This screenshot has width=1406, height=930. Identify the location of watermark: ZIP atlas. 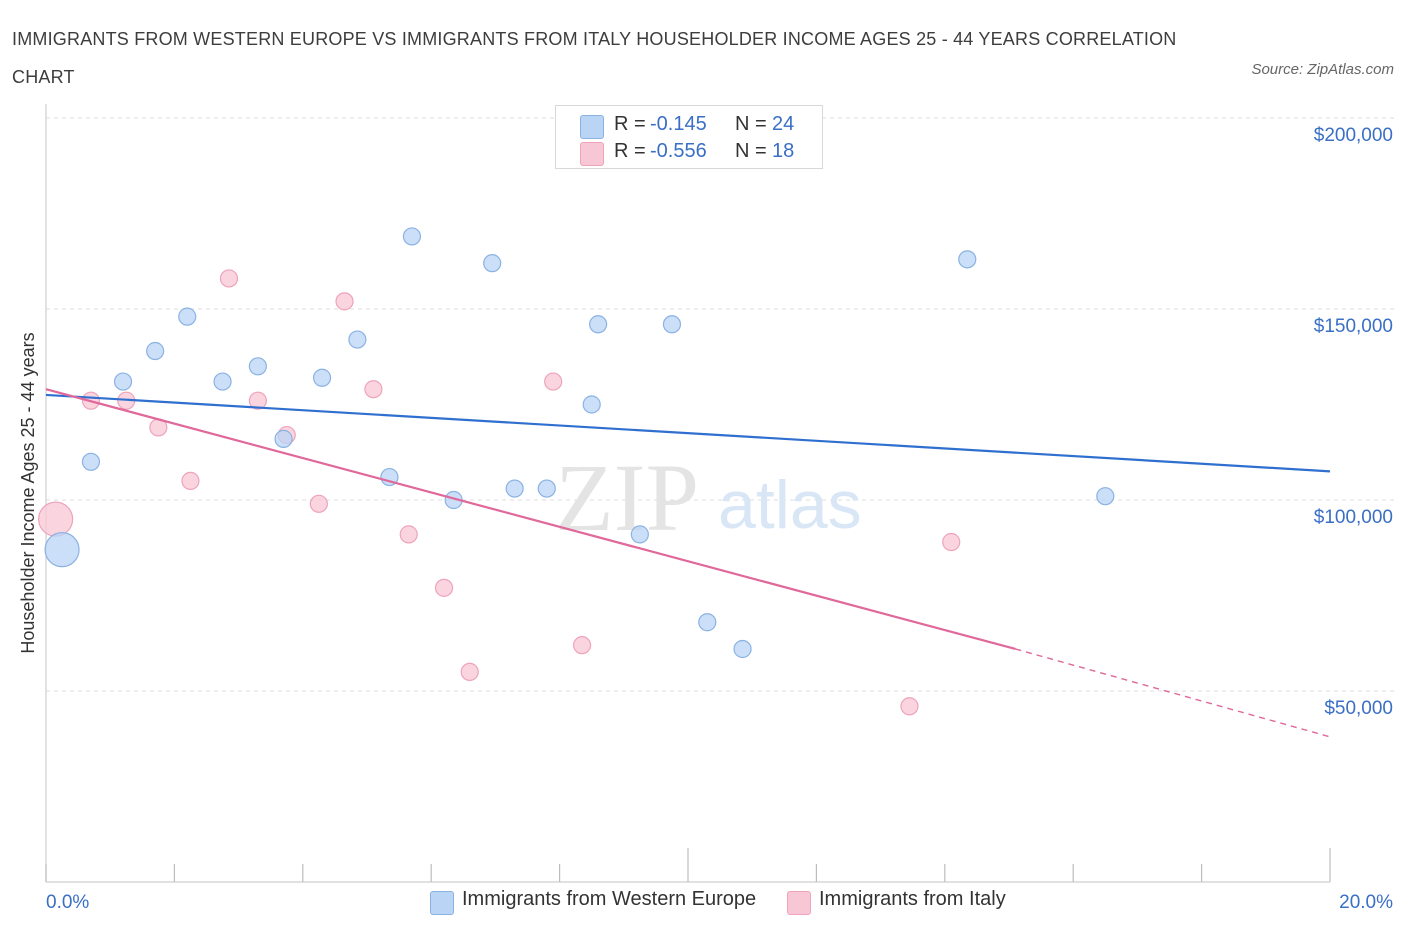
(708, 497).